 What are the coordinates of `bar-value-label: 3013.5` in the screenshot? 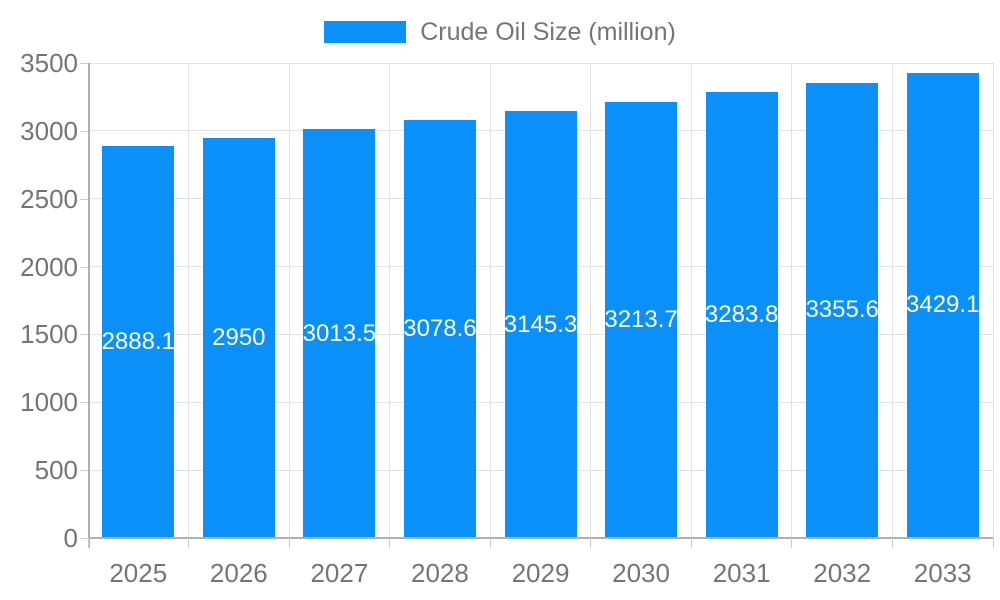 It's located at (339, 333).